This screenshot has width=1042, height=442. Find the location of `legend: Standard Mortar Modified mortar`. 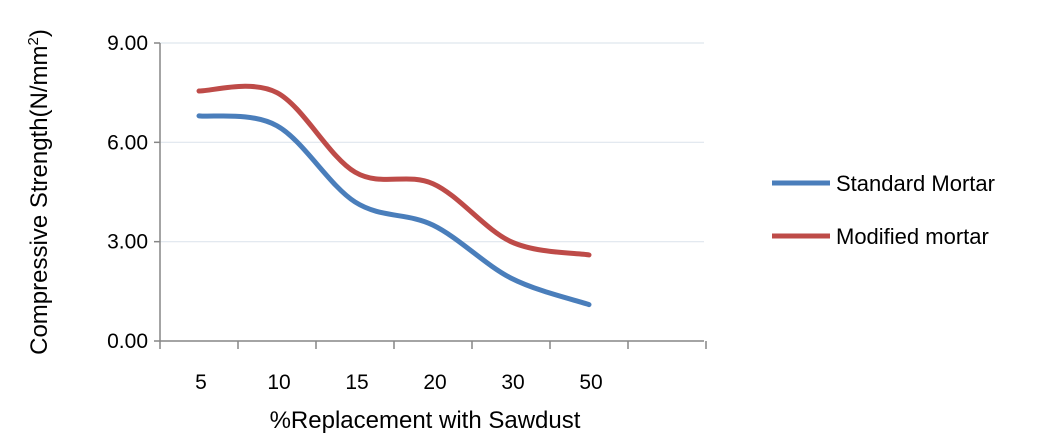

legend: Standard Mortar Modified mortar is located at coordinates (883, 210).